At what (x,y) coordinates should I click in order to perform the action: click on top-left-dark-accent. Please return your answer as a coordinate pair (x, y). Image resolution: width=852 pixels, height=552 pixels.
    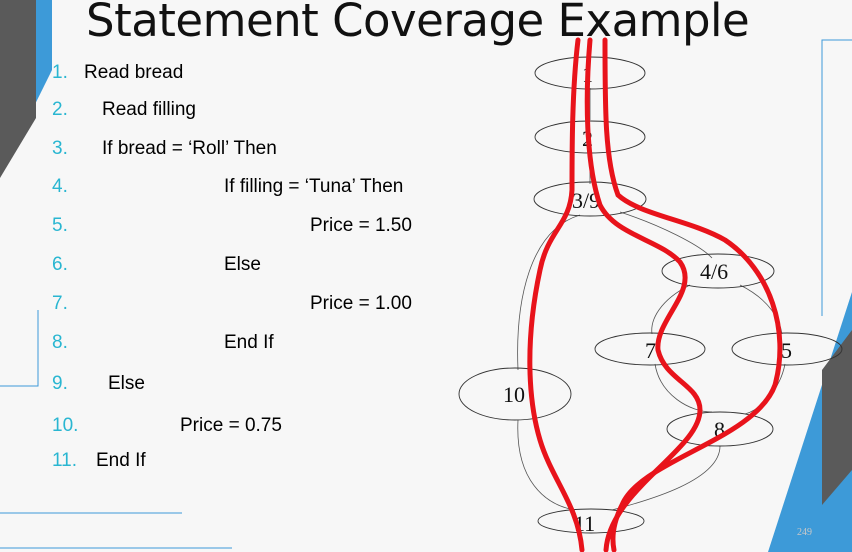
    Looking at the image, I should click on (18, 89).